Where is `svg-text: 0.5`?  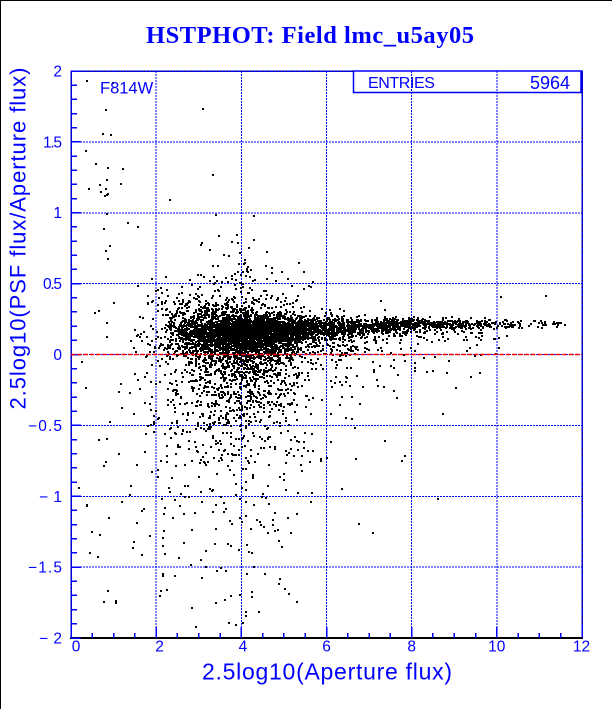
svg-text: 0.5 is located at coordinates (52, 284).